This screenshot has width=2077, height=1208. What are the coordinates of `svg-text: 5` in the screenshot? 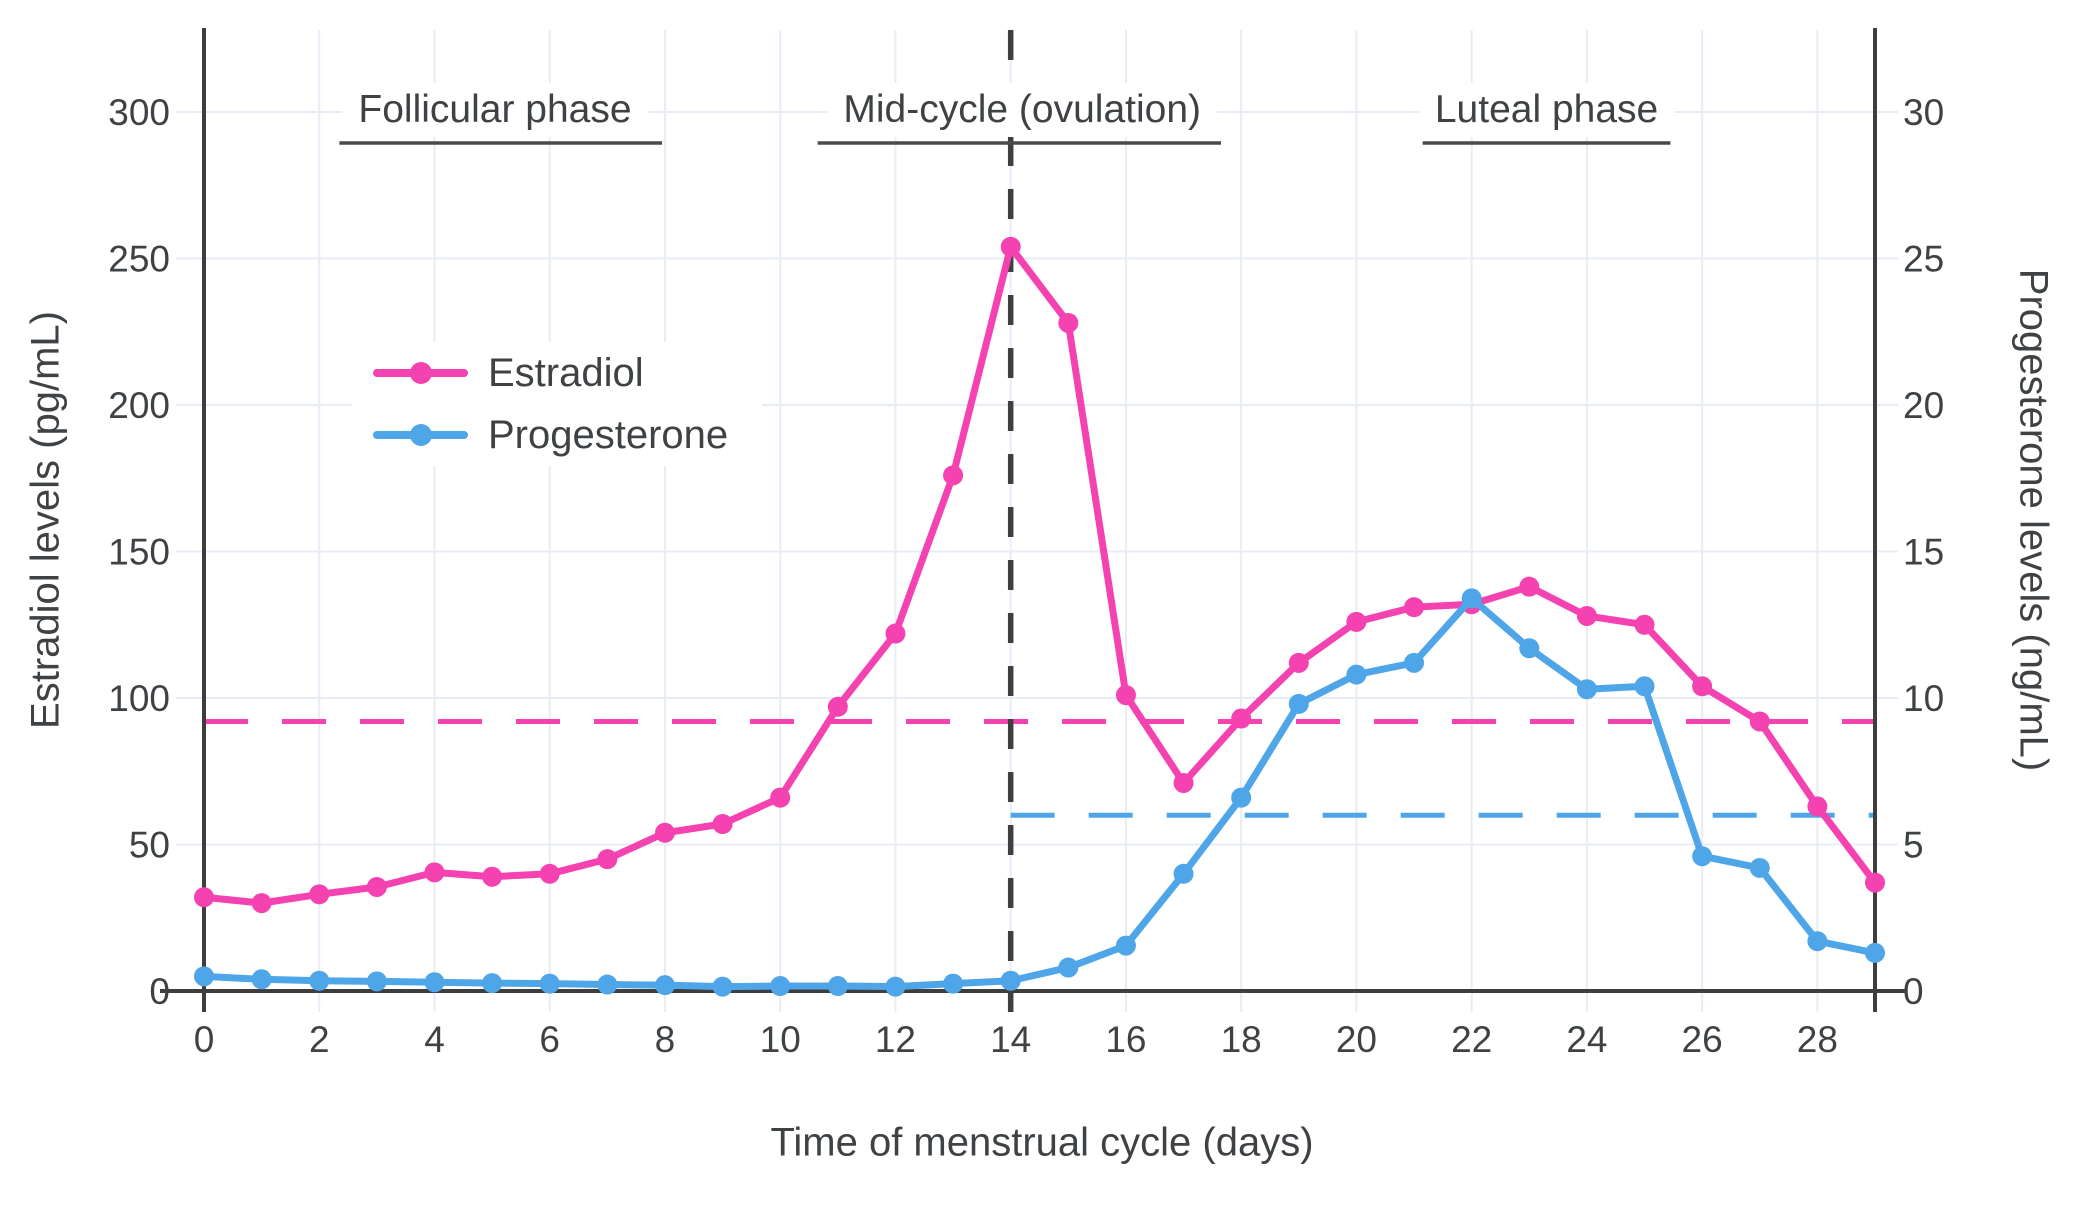 It's located at (1913, 845).